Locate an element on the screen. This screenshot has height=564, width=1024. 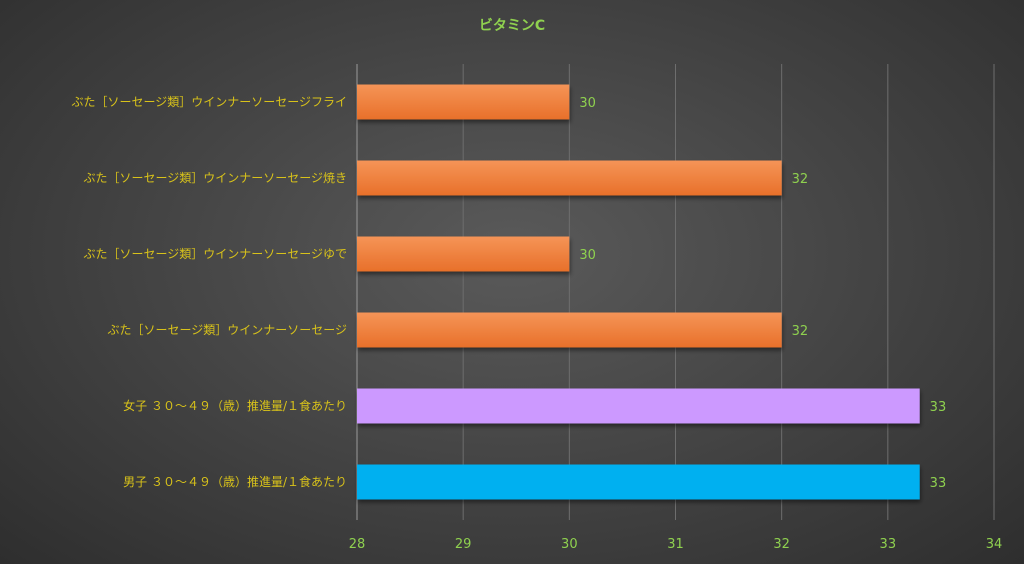
chart-title: ビタミンC is located at coordinates (512, 26).